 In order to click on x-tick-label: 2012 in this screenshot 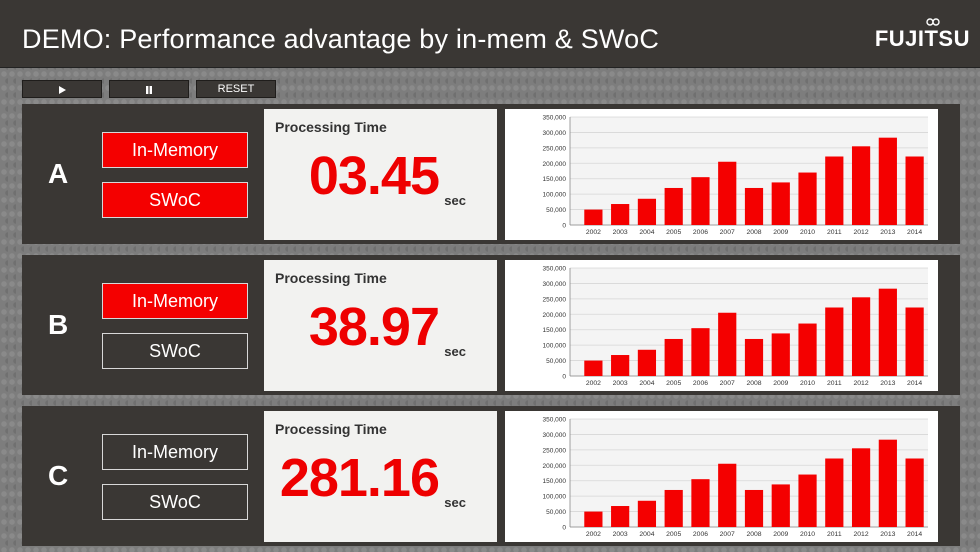, I will do `click(861, 534)`.